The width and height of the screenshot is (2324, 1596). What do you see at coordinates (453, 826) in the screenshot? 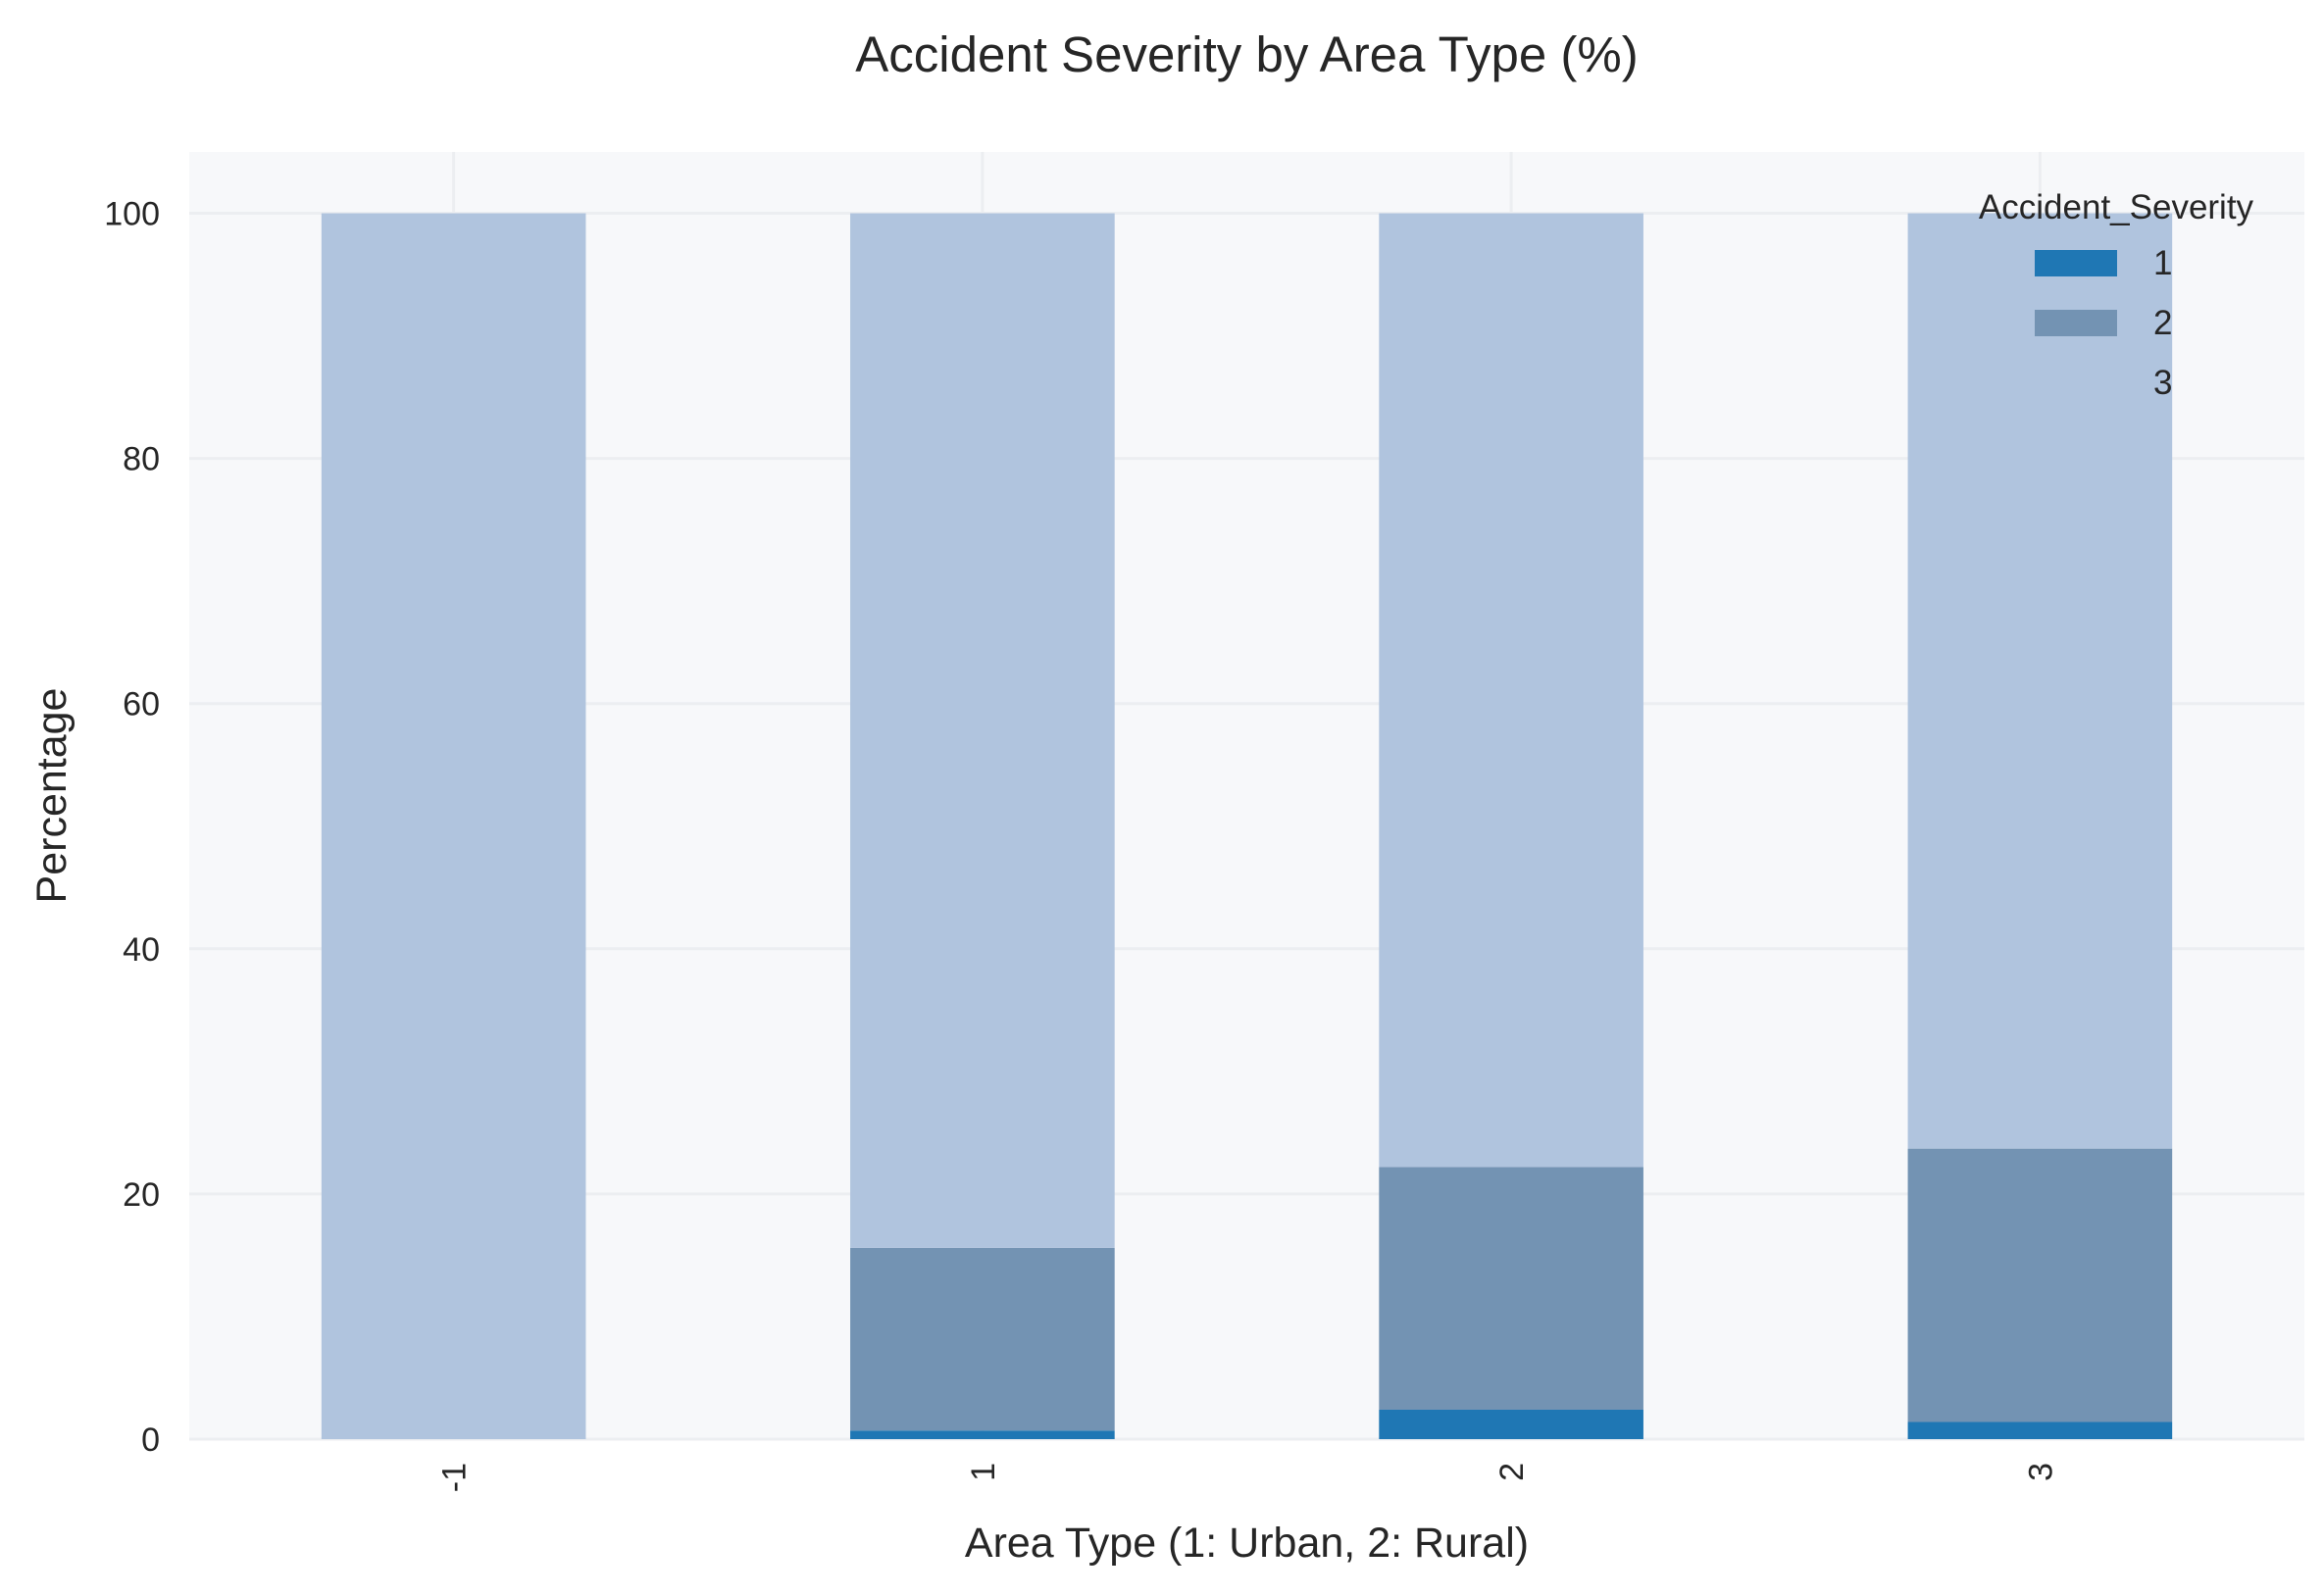
I see `bar--1-severity-3` at bounding box center [453, 826].